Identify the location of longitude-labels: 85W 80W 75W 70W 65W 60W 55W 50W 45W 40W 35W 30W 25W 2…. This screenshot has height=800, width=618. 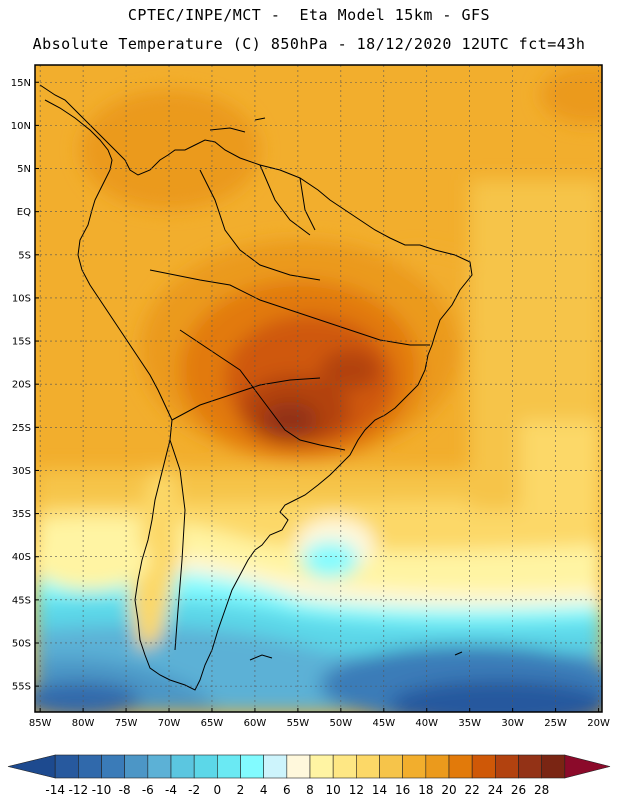
(319, 718).